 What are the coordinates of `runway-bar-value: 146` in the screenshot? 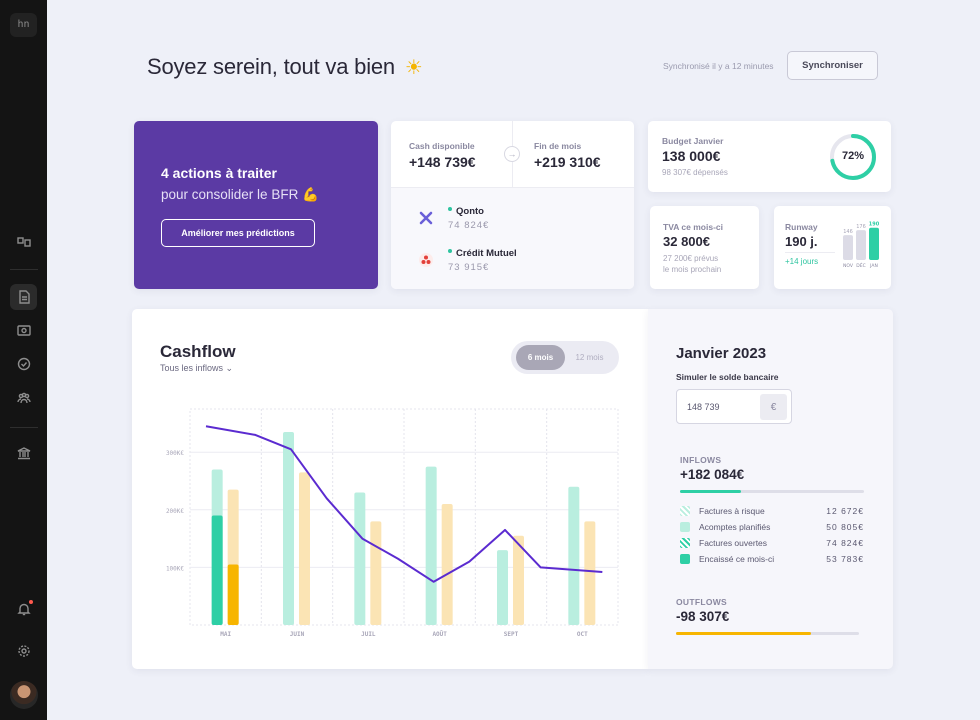 It's located at (848, 232).